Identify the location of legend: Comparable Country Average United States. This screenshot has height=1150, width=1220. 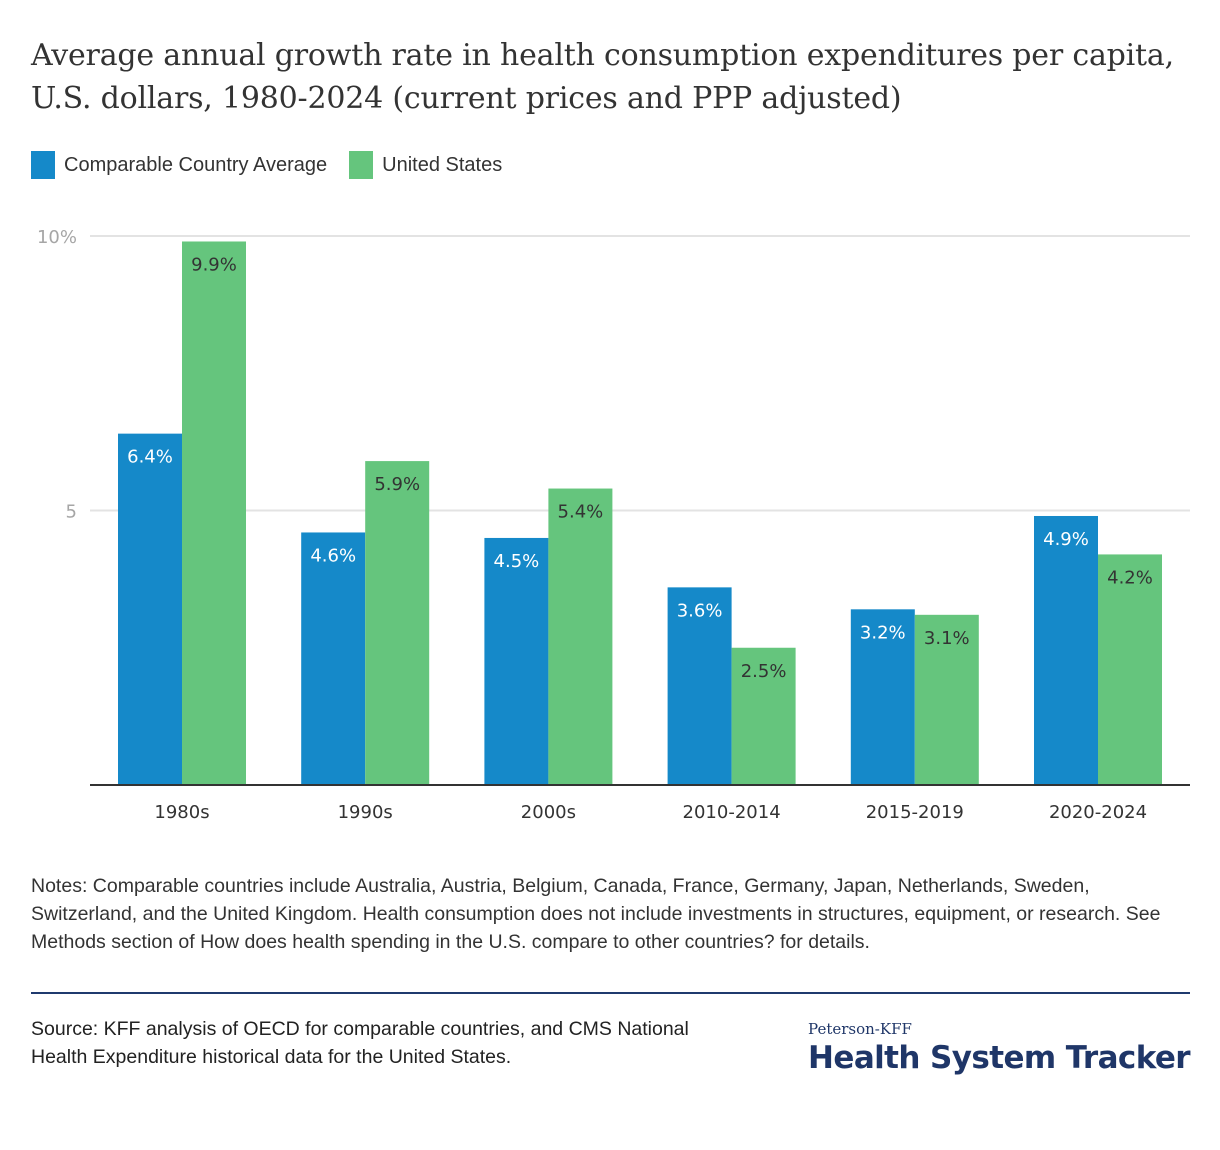
(277, 165).